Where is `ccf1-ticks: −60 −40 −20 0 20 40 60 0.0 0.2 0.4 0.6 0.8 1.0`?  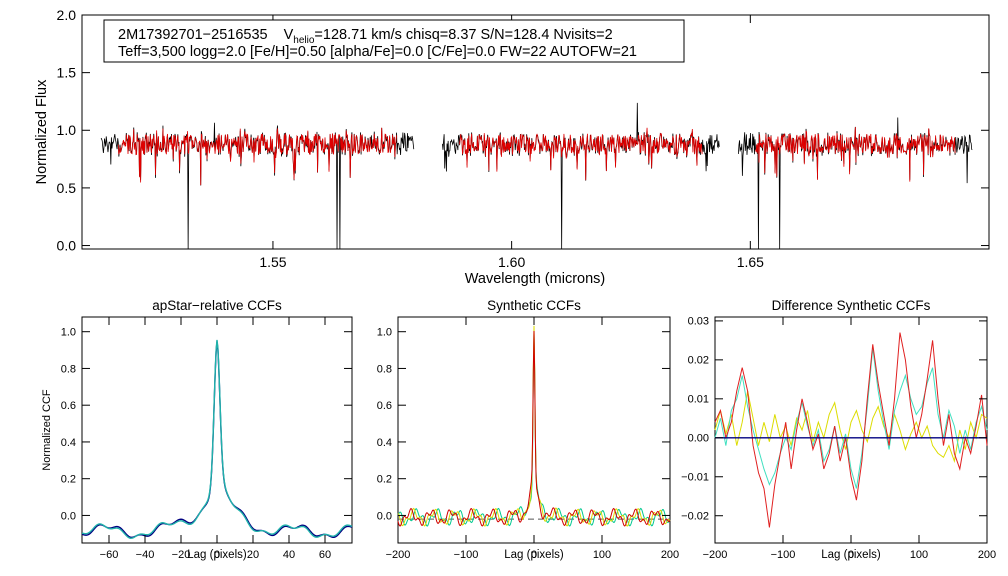 ccf1-ticks: −60 −40 −20 0 20 40 60 0.0 0.2 0.4 0.6 0.8 1.0 is located at coordinates (206, 439).